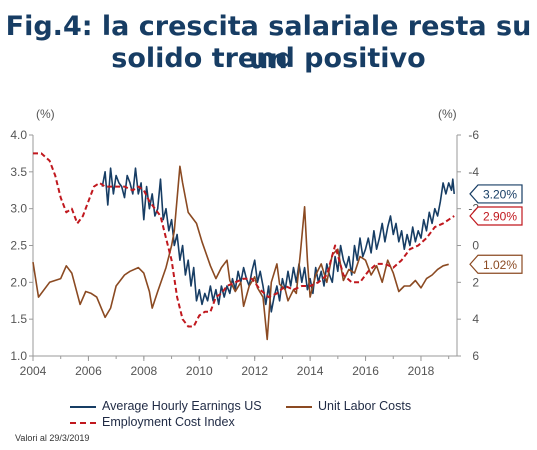 Image resolution: width=537 pixels, height=450 pixels. Describe the element at coordinates (18, 172) in the screenshot. I see `y-tick-label: 3.5` at that location.